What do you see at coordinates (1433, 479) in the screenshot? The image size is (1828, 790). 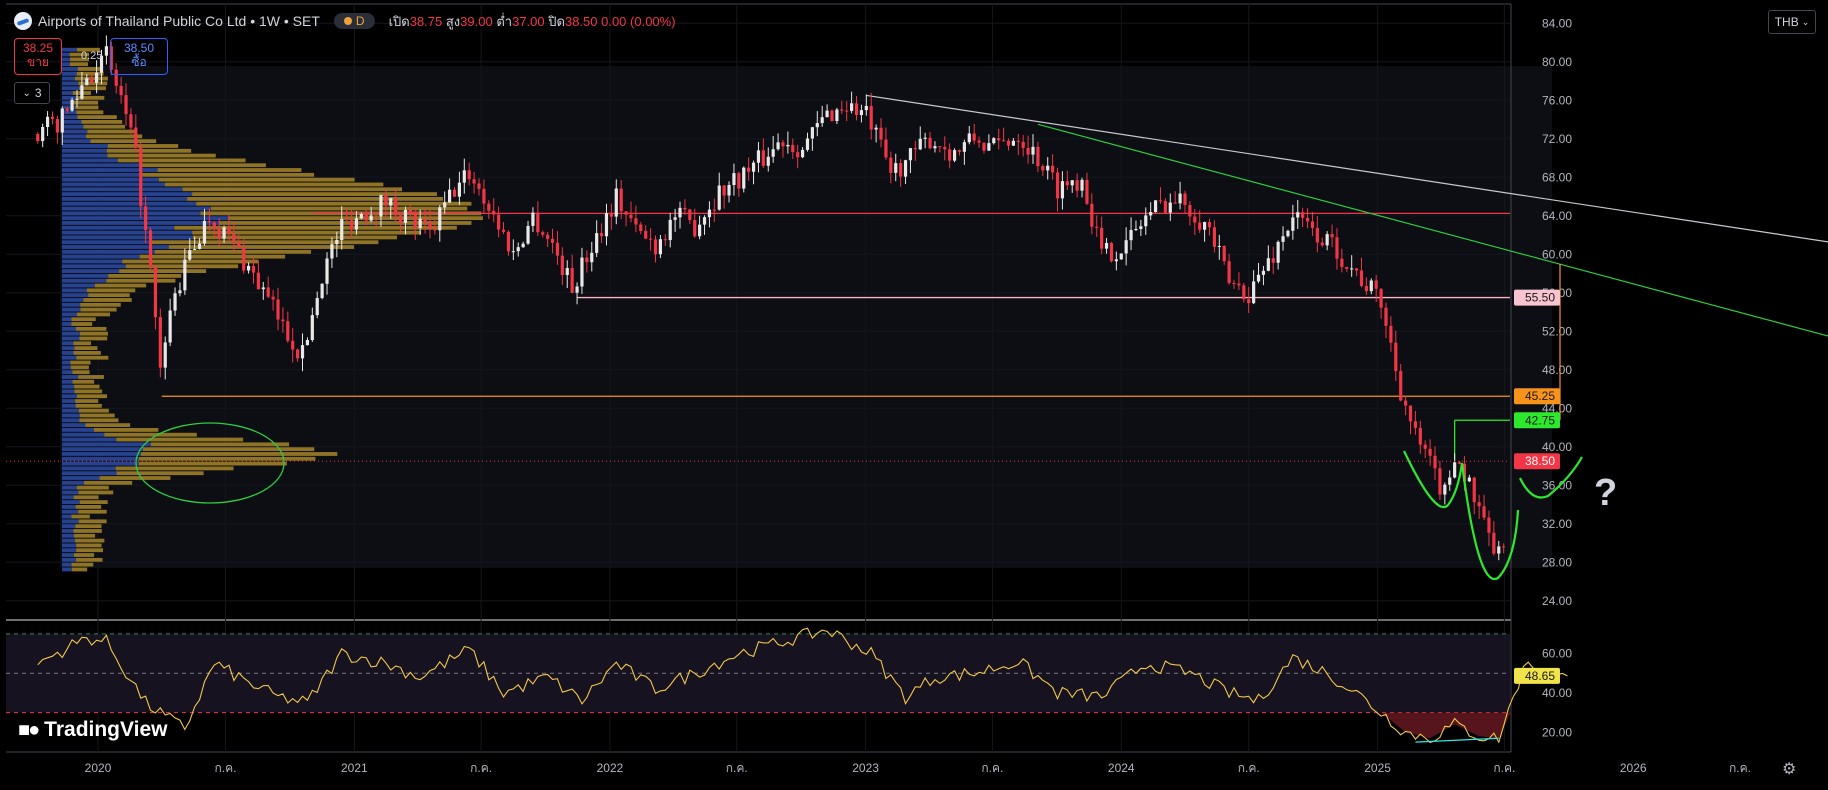 I see `left-shoulder-curve` at bounding box center [1433, 479].